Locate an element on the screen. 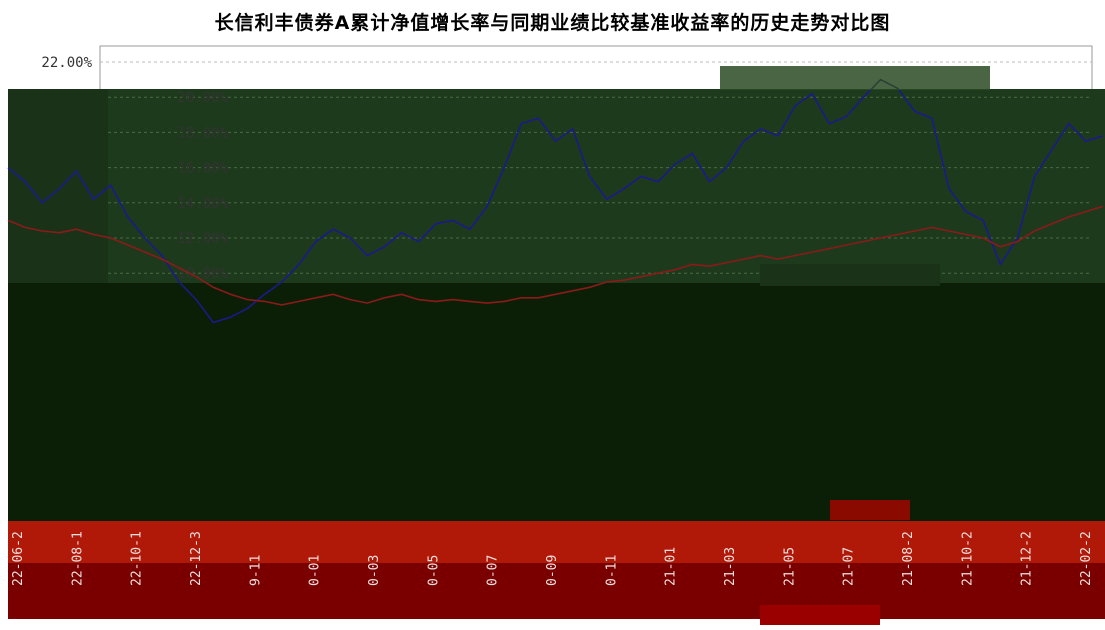  x-tick-label: 0-01 is located at coordinates (315, 570).